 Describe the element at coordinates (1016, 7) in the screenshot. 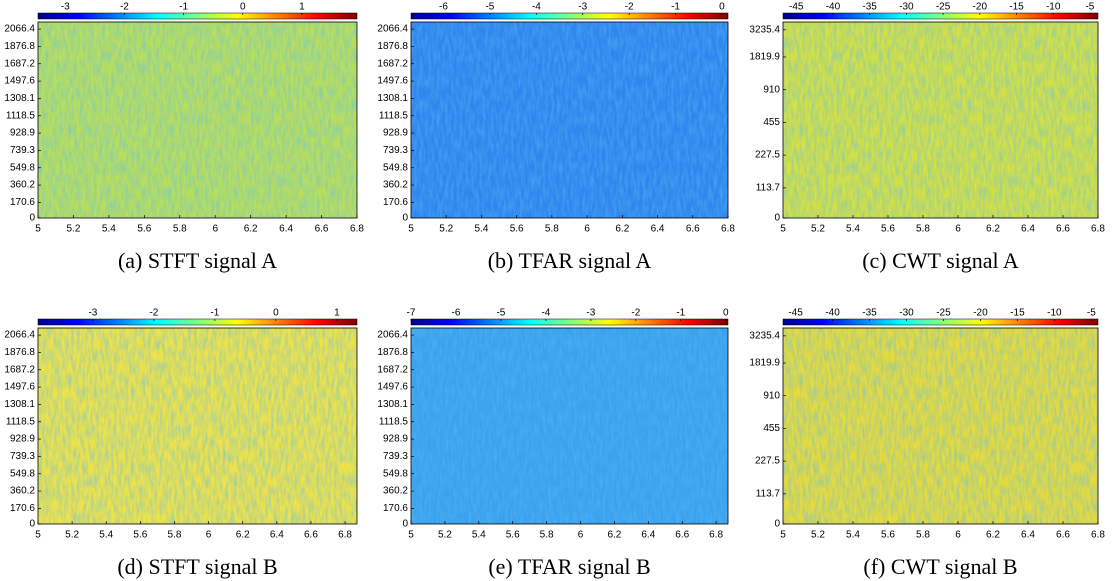

I see `colorbar-tick-label: -15` at that location.